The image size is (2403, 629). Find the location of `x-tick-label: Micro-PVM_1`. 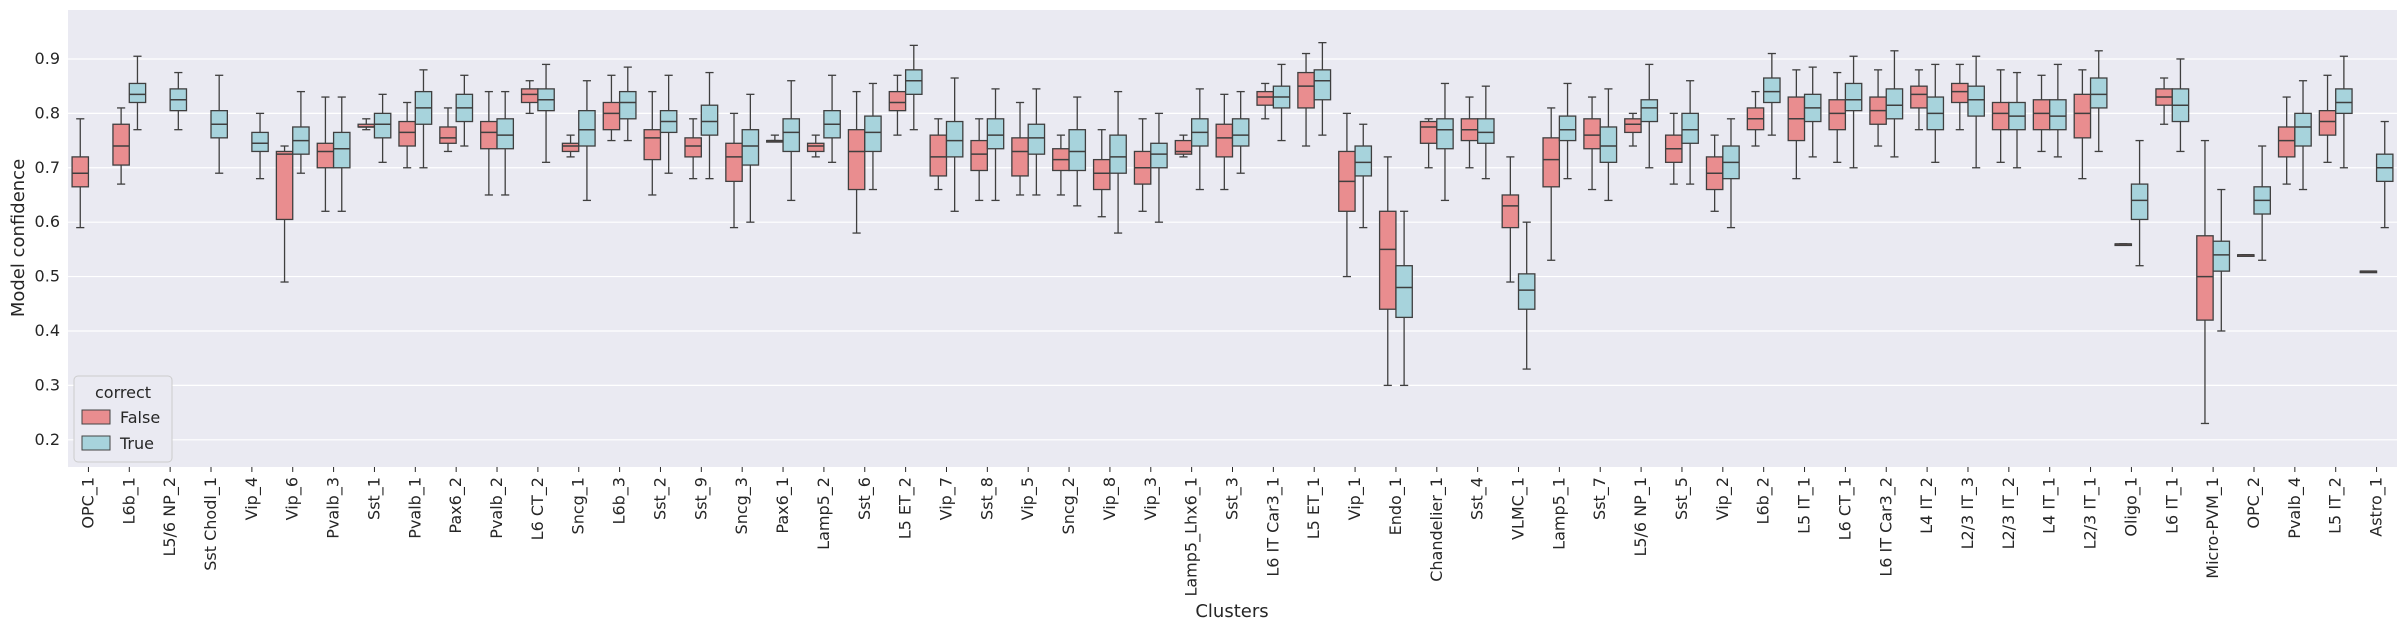

x-tick-label: Micro-PVM_1 is located at coordinates (2213, 528).